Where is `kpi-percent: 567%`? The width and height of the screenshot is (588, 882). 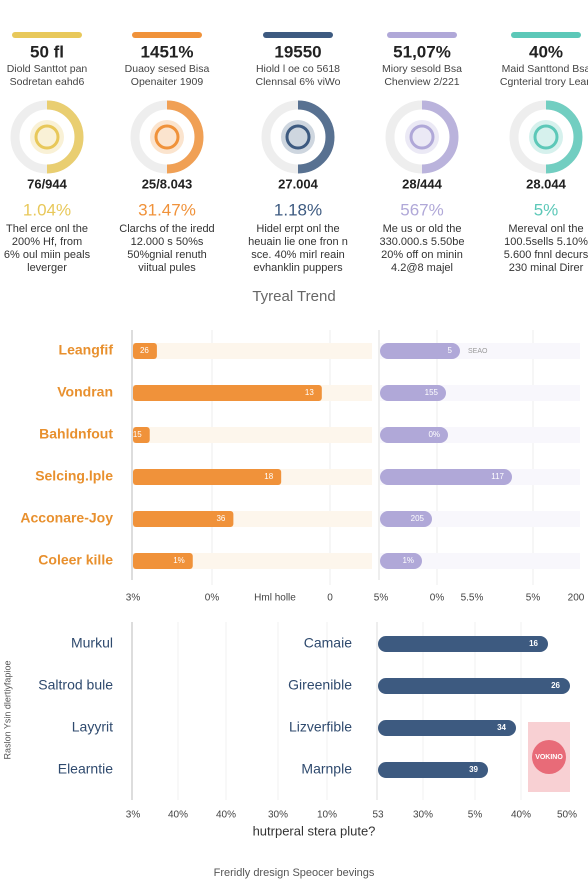
kpi-percent: 567% is located at coordinates (421, 209).